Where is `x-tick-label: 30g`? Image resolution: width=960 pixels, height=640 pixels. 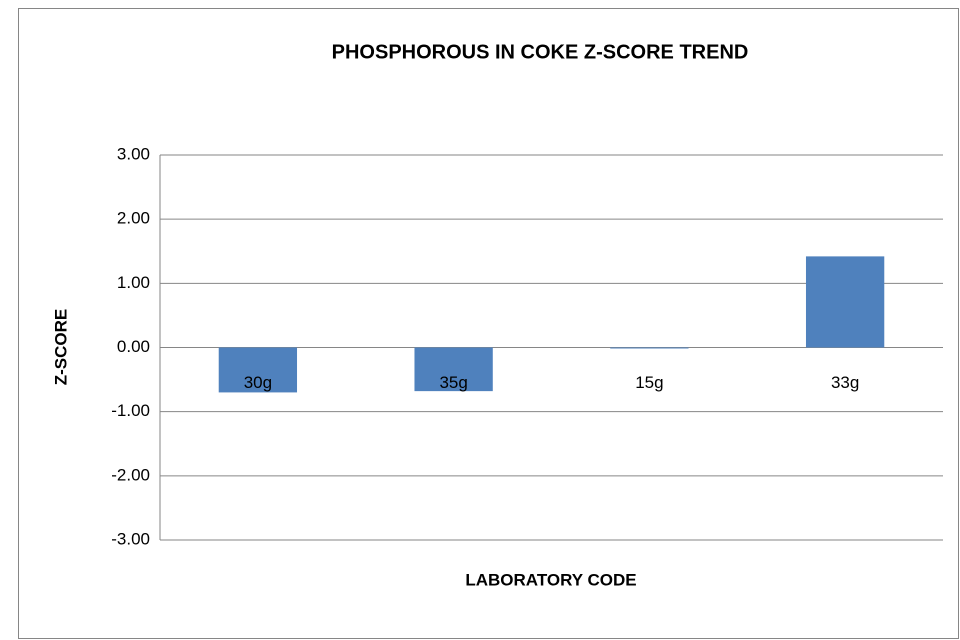 x-tick-label: 30g is located at coordinates (258, 382).